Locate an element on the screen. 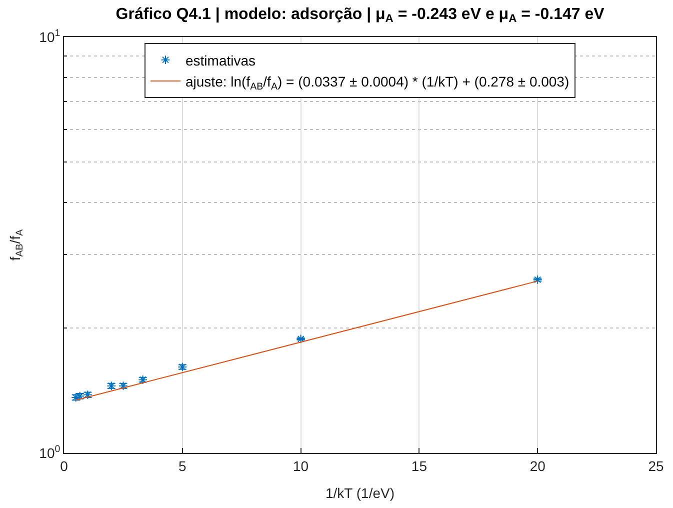 The height and width of the screenshot is (508, 673). legend-label: ajuste: ln(f$_{AB}$/f$_{A}$) = (0.0337 ± 0.0004) * (1/kT) + (0.278 ± 0.003) is located at coordinates (378, 83).